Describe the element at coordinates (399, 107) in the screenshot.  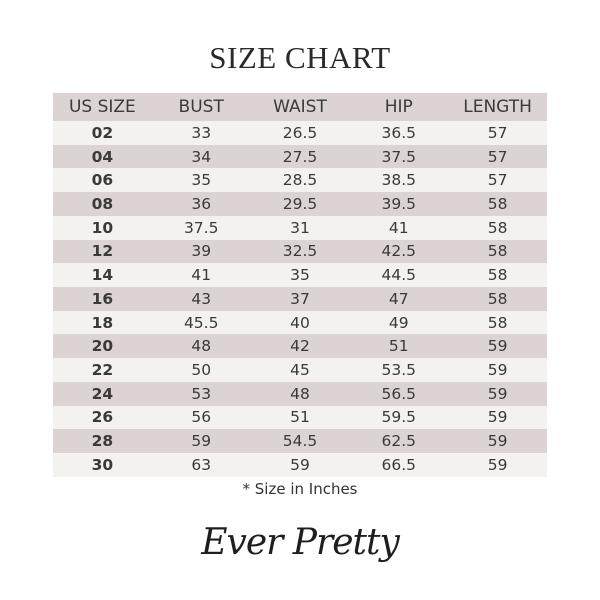
I see `column-header: HIP` at that location.